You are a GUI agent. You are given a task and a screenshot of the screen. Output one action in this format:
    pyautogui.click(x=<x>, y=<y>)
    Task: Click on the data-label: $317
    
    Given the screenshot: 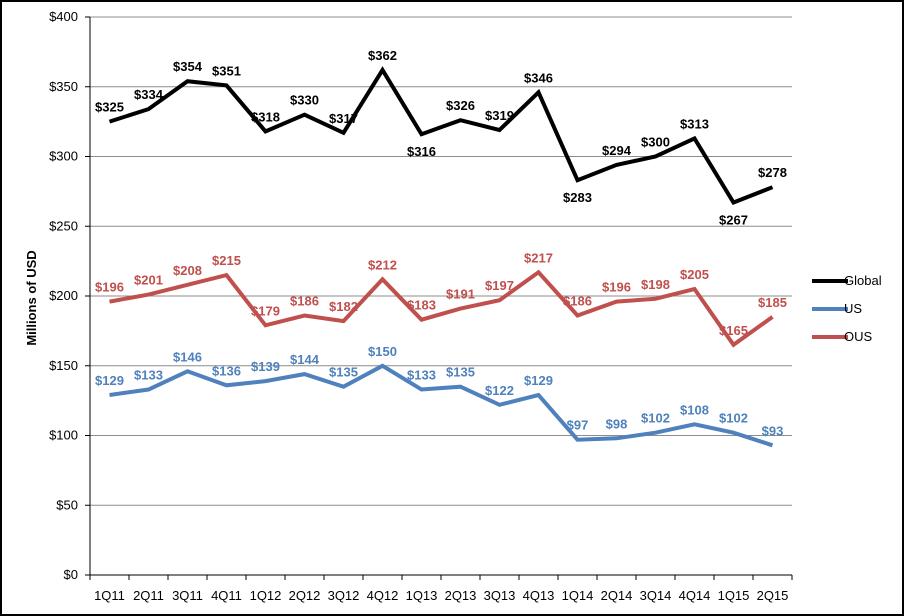 What is the action you would take?
    pyautogui.click(x=343, y=118)
    